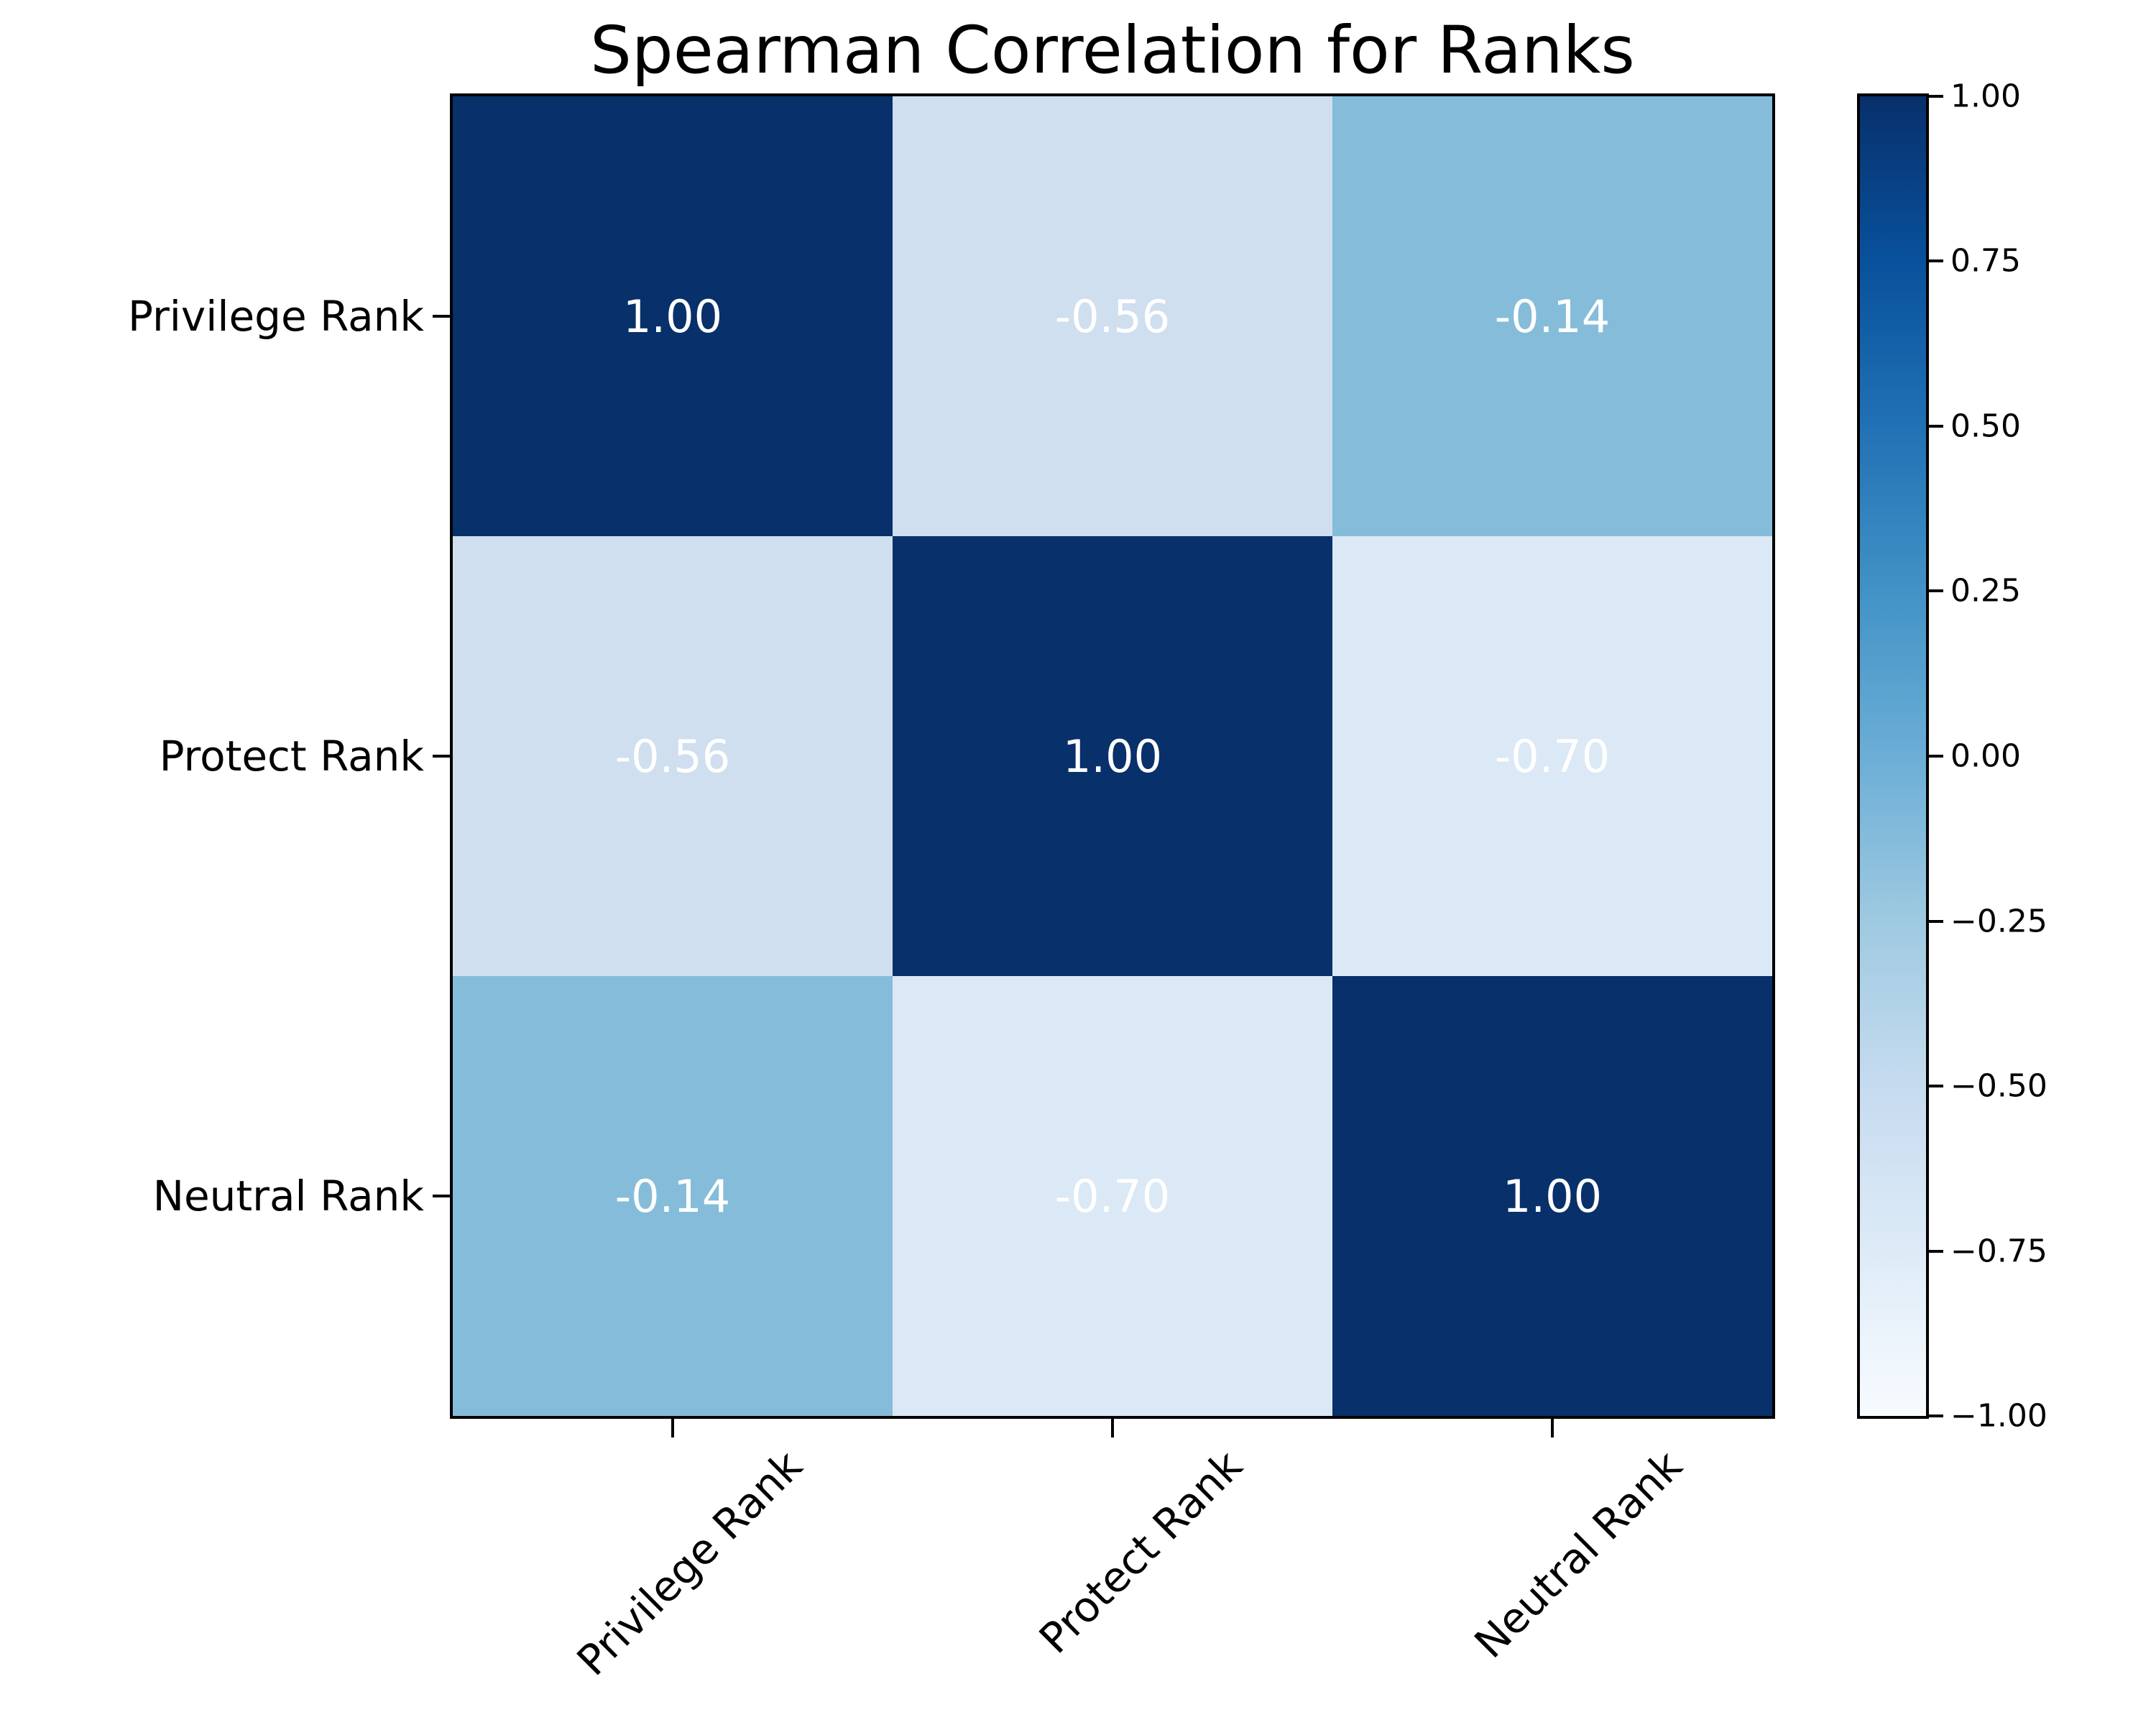 Image resolution: width=2156 pixels, height=1725 pixels. What do you see at coordinates (275, 316) in the screenshot?
I see `y-axis-label: Privilege Rank` at bounding box center [275, 316].